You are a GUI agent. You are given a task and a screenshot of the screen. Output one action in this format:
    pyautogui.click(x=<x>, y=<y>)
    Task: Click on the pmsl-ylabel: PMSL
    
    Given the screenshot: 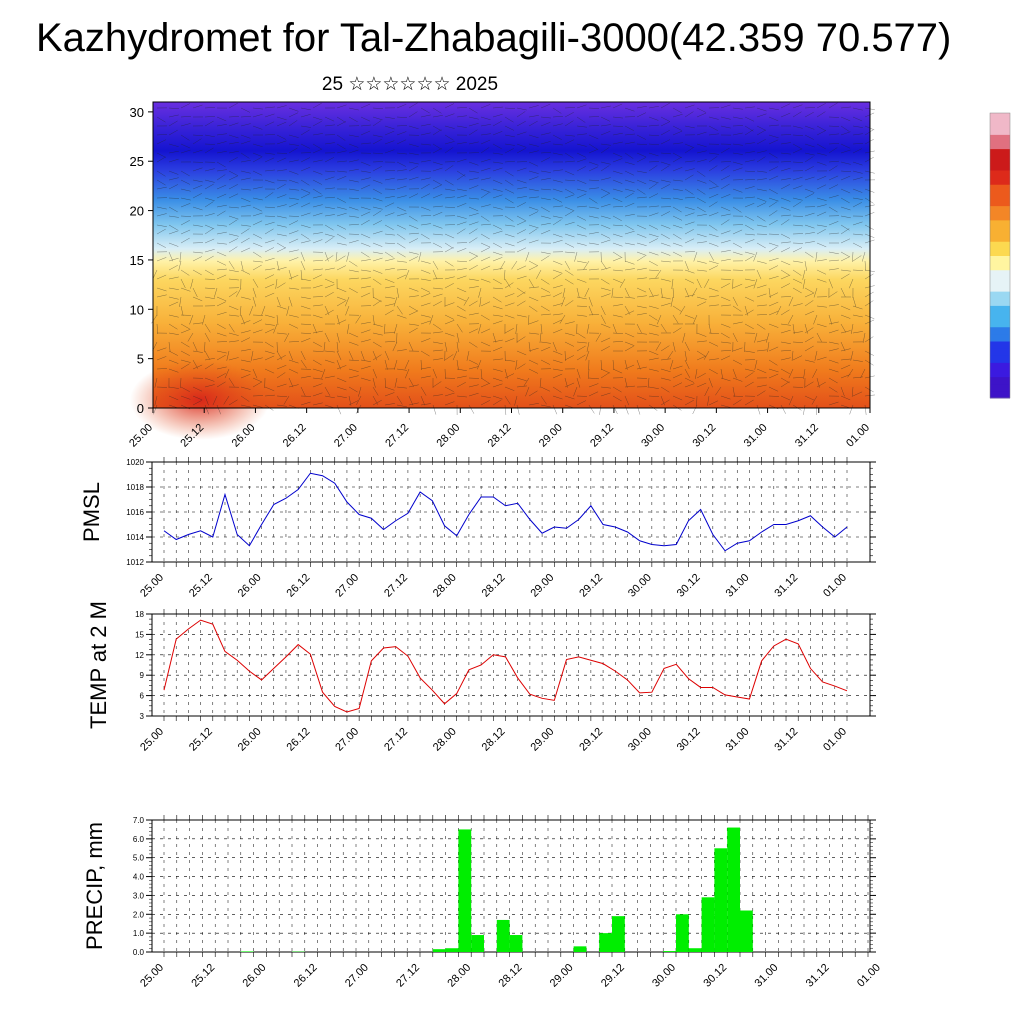 What is the action you would take?
    pyautogui.click(x=91, y=512)
    